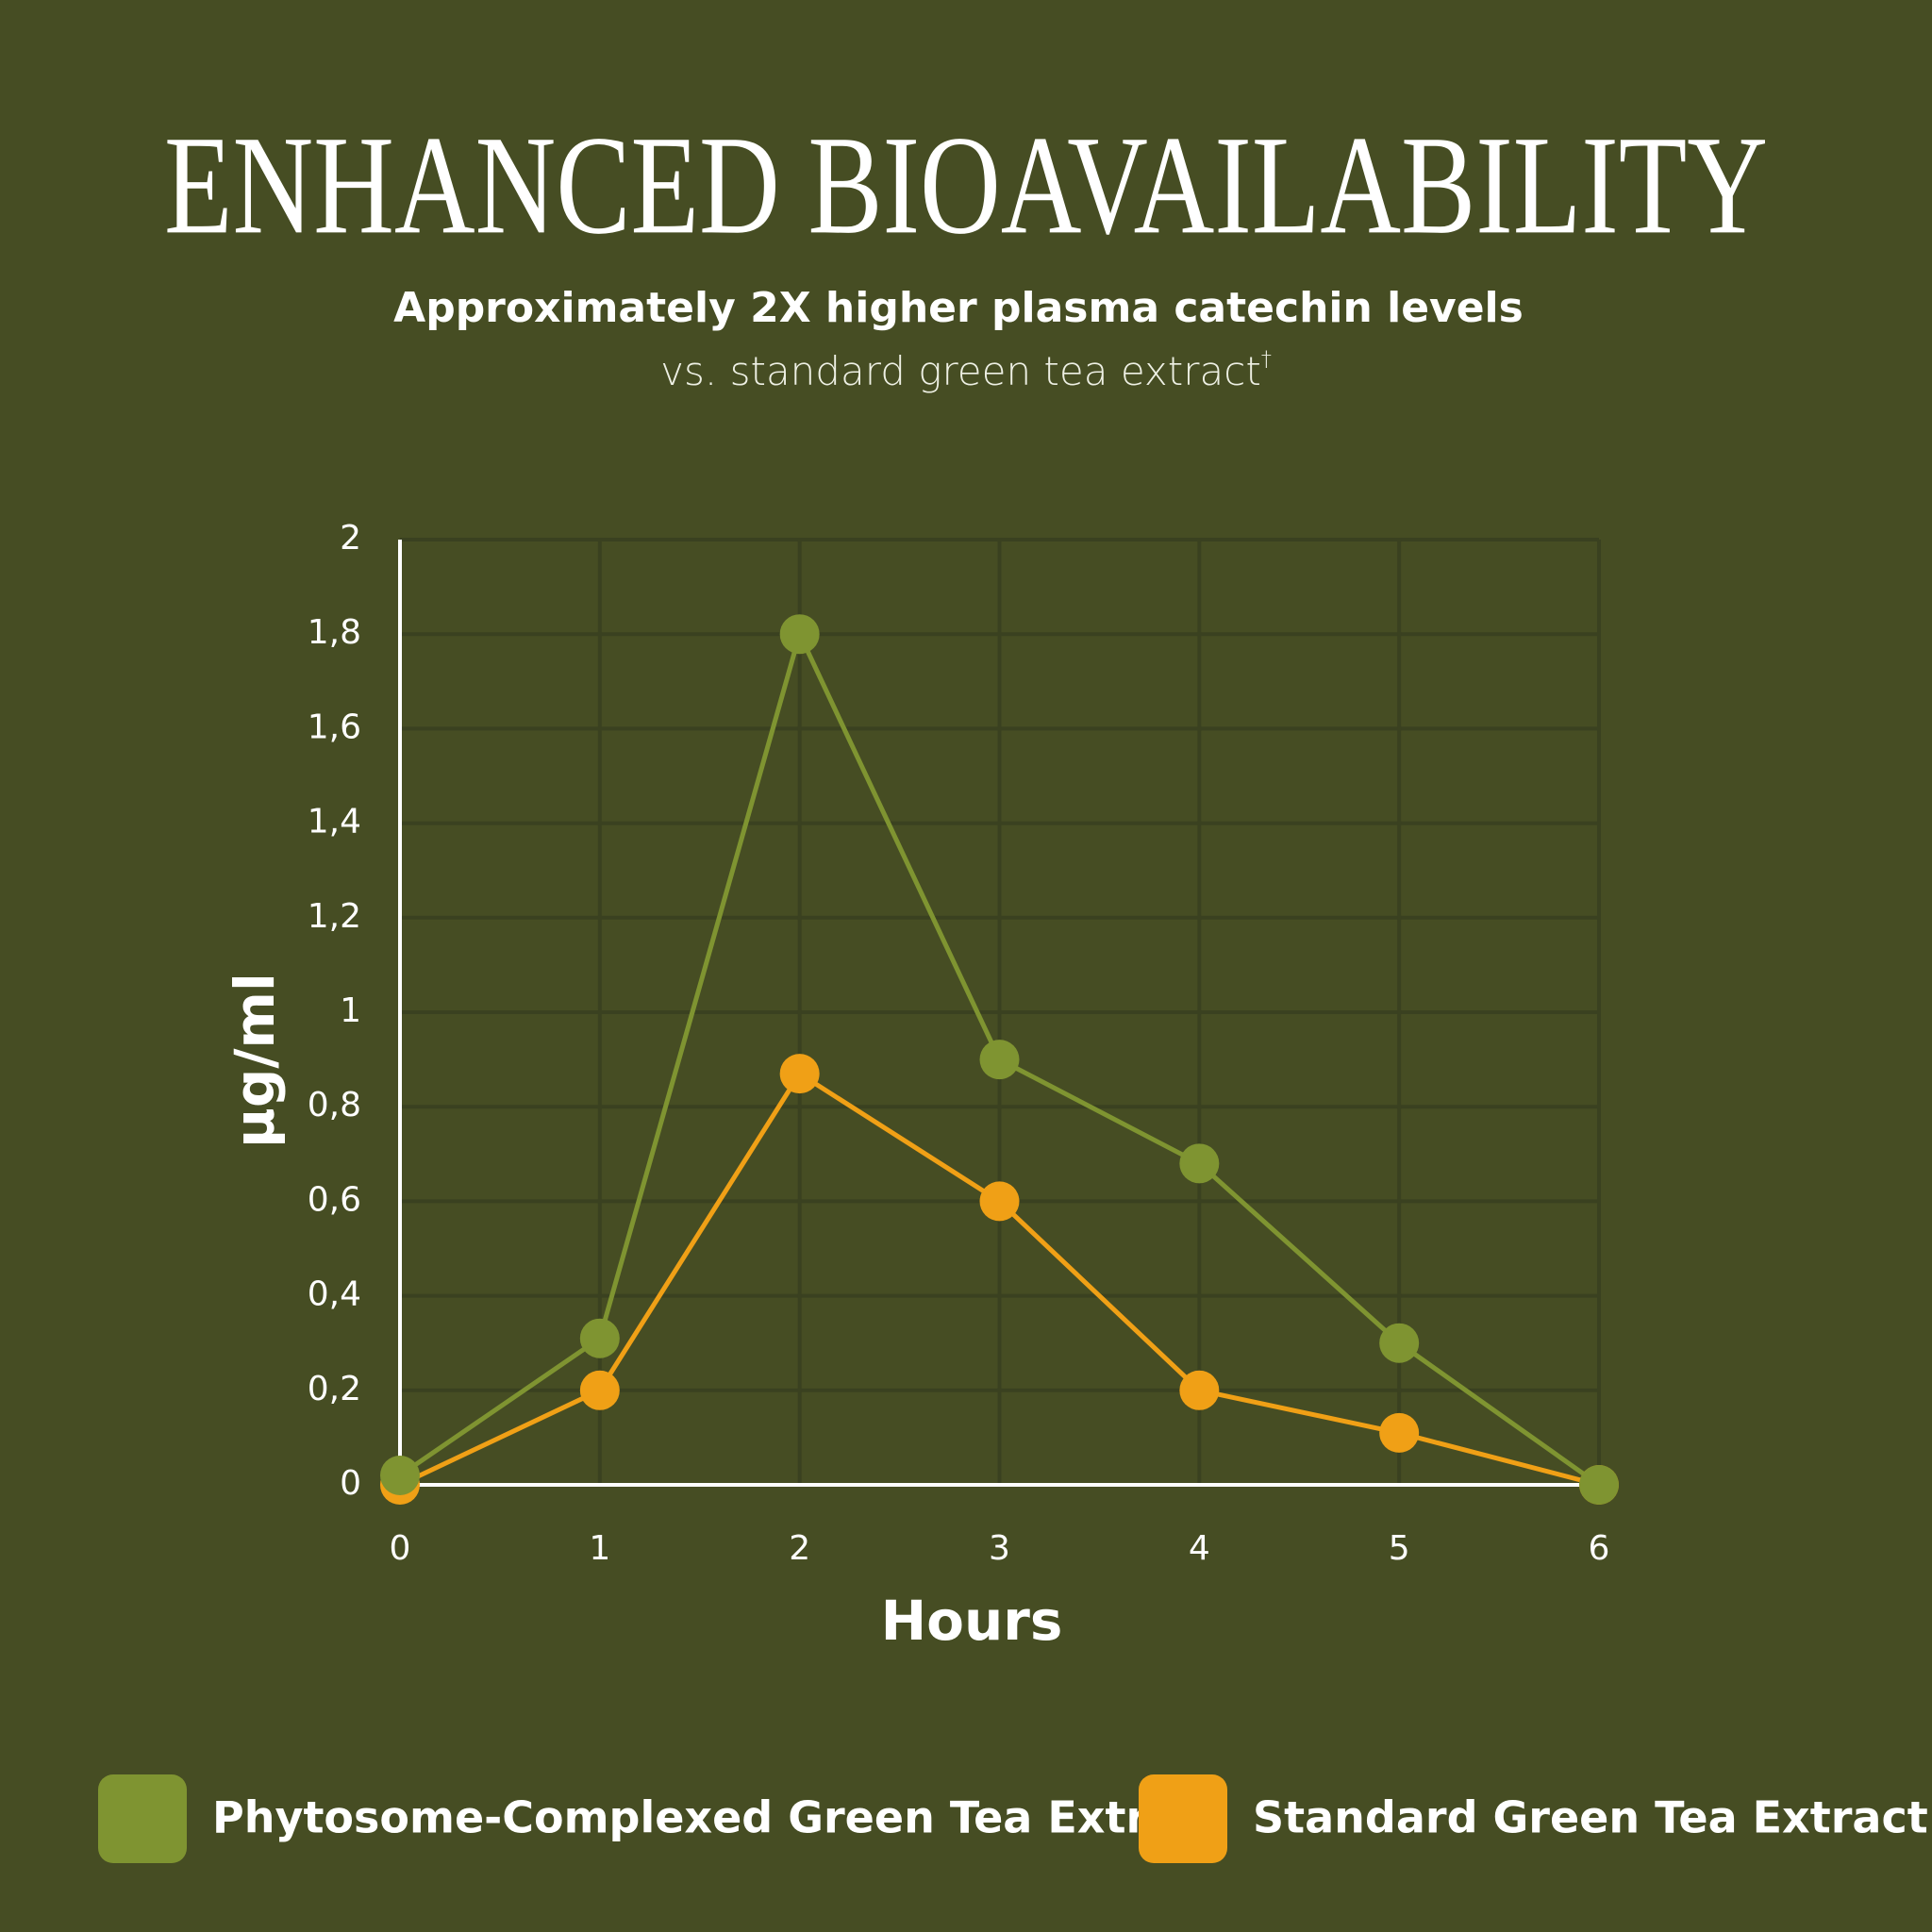 This screenshot has height=1932, width=1932. I want to click on legend-label: Standard Green Tea Extract, so click(1591, 1817).